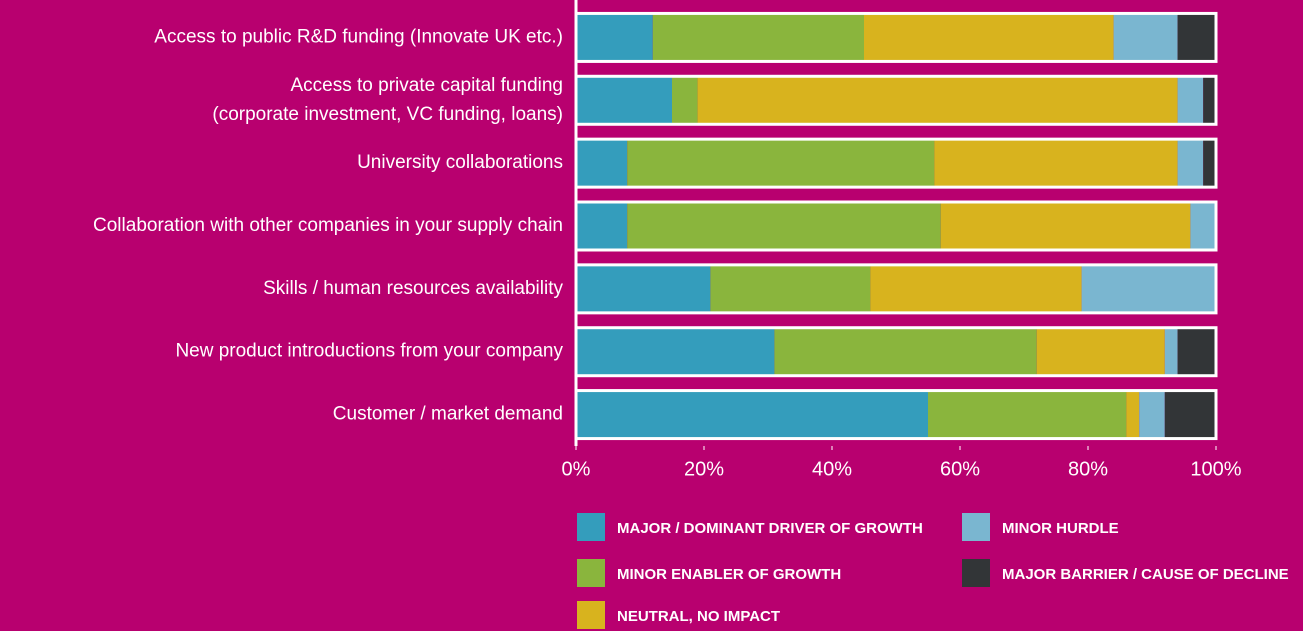 This screenshot has width=1303, height=631. What do you see at coordinates (1215, 469) in the screenshot?
I see `x-tick-label: 100%` at bounding box center [1215, 469].